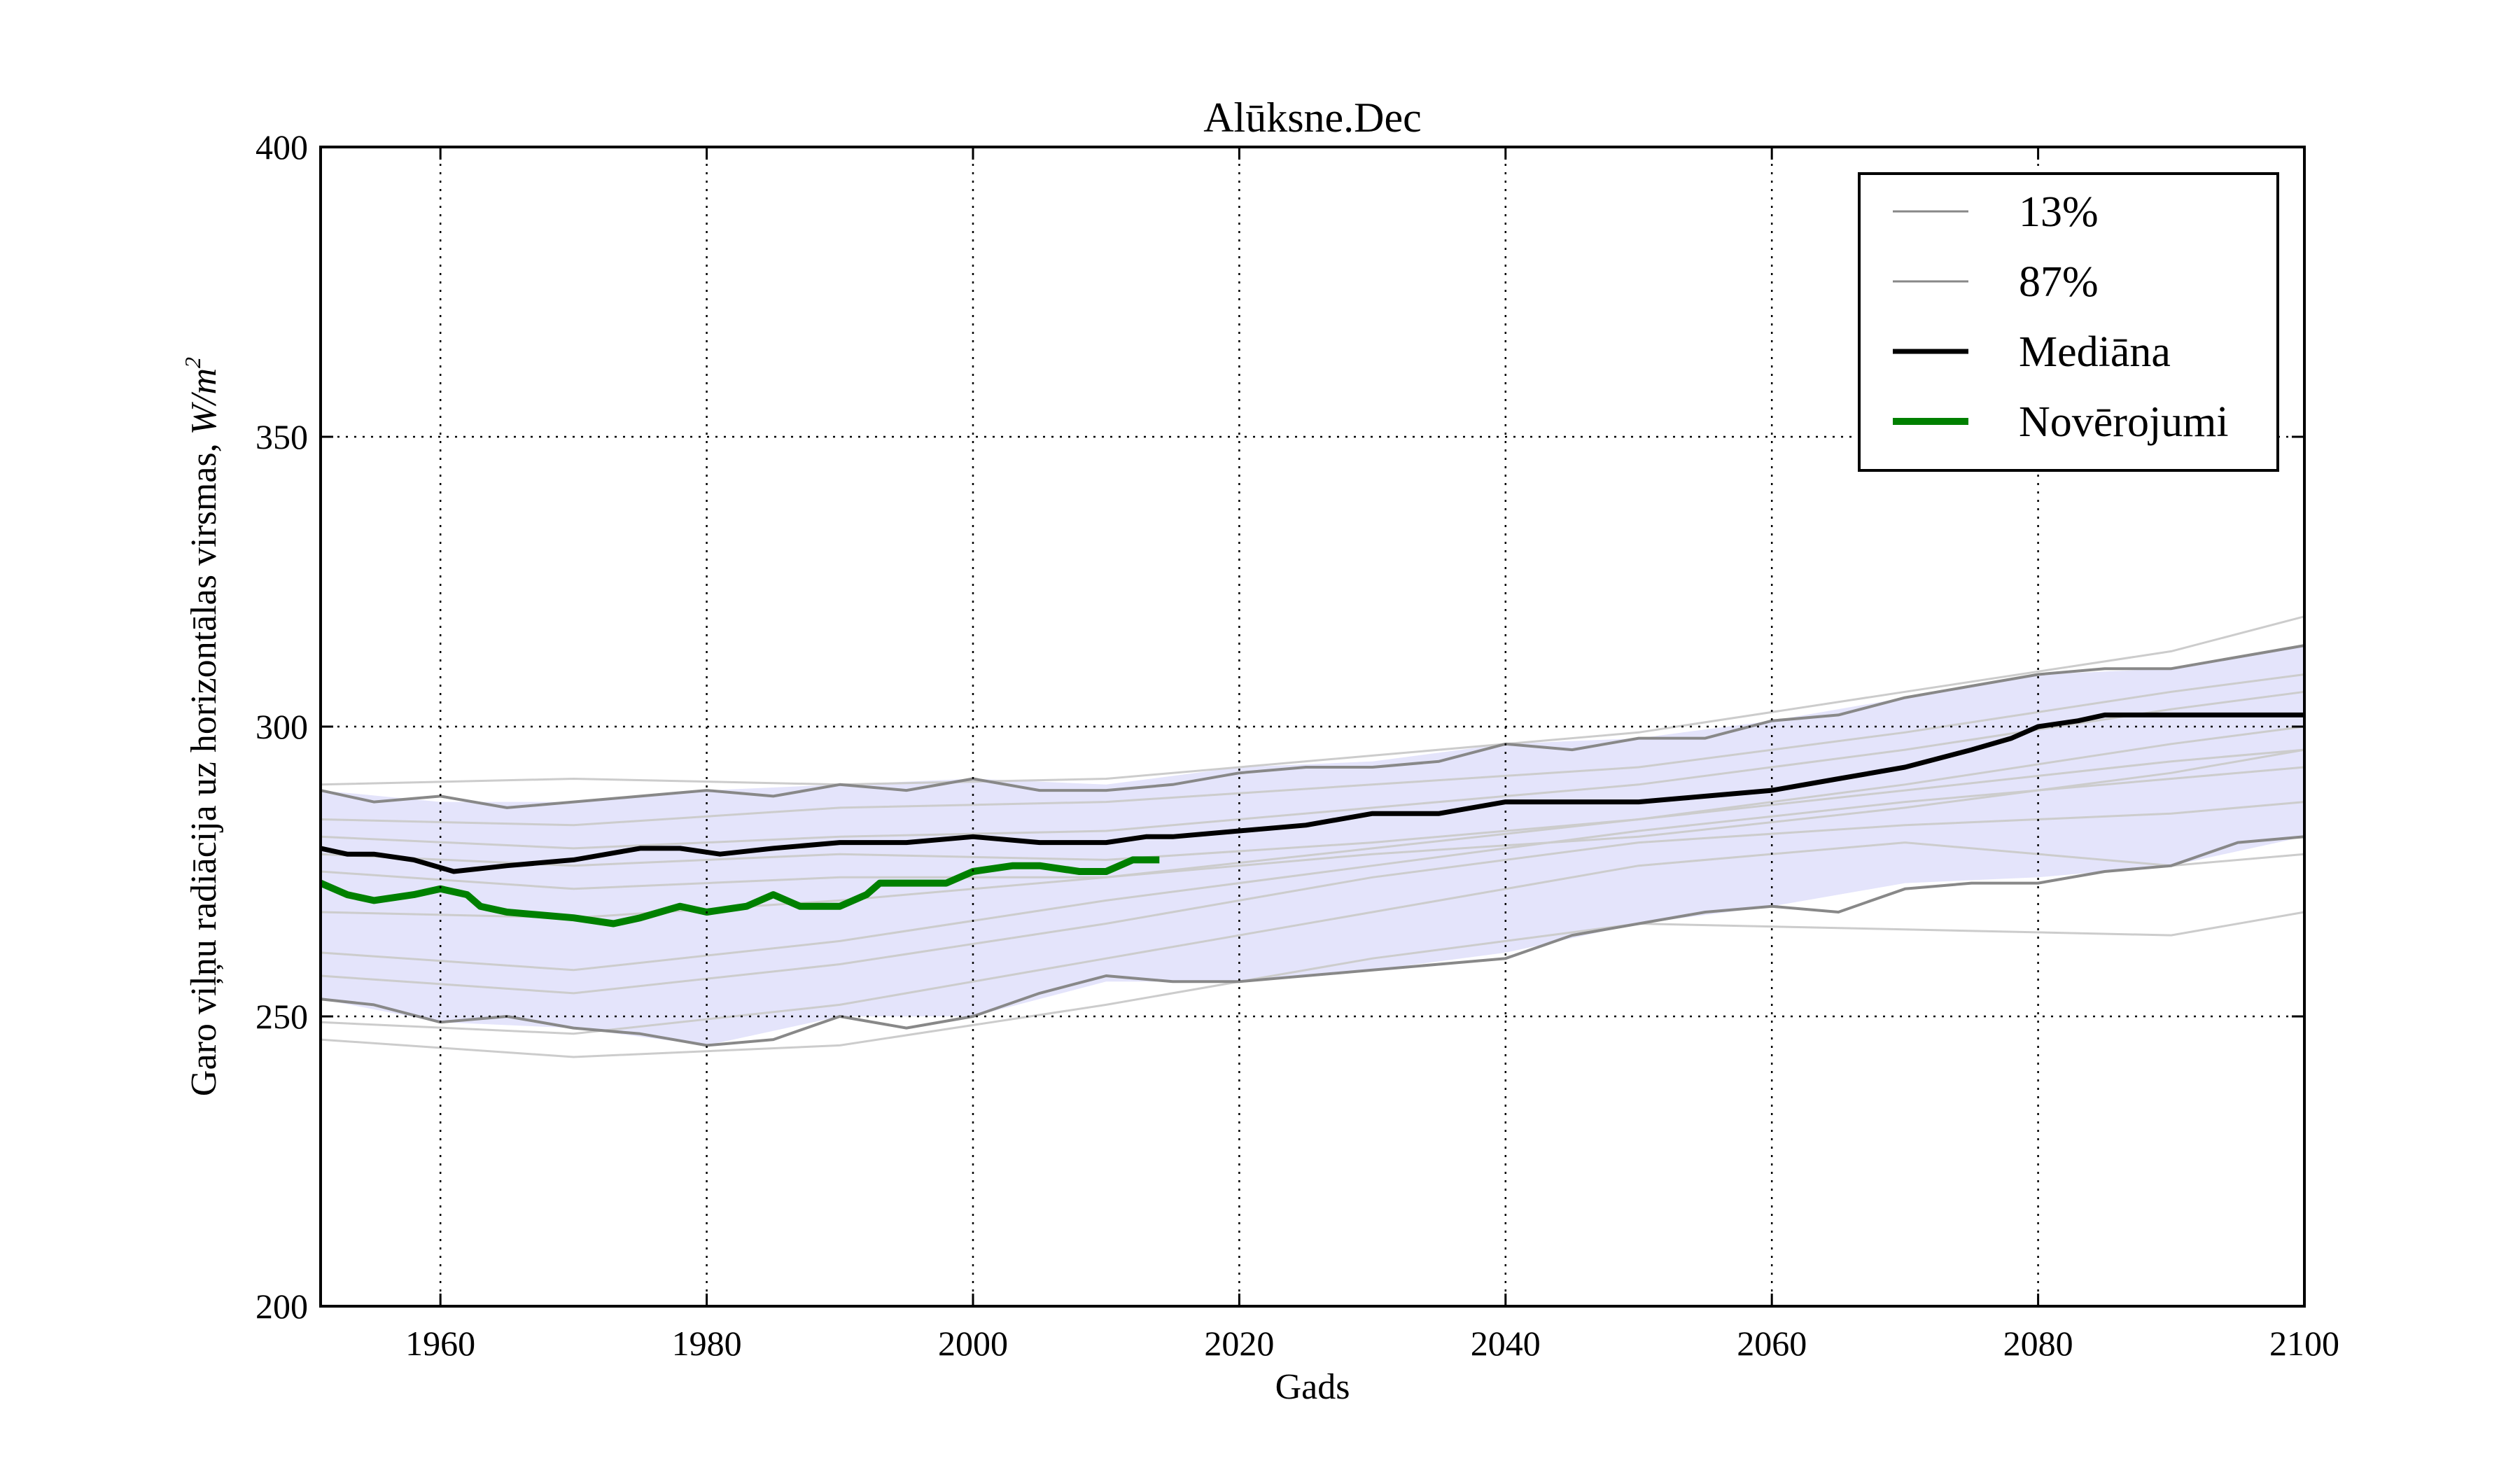 This screenshot has height=1470, width=2520. Describe the element at coordinates (440, 1343) in the screenshot. I see `x-tick-label: 1960` at that location.